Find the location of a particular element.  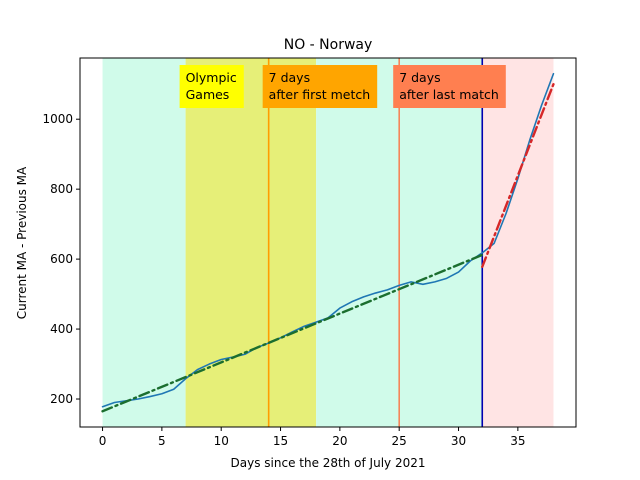

y-tick-label-200: 200 is located at coordinates (61, 399).